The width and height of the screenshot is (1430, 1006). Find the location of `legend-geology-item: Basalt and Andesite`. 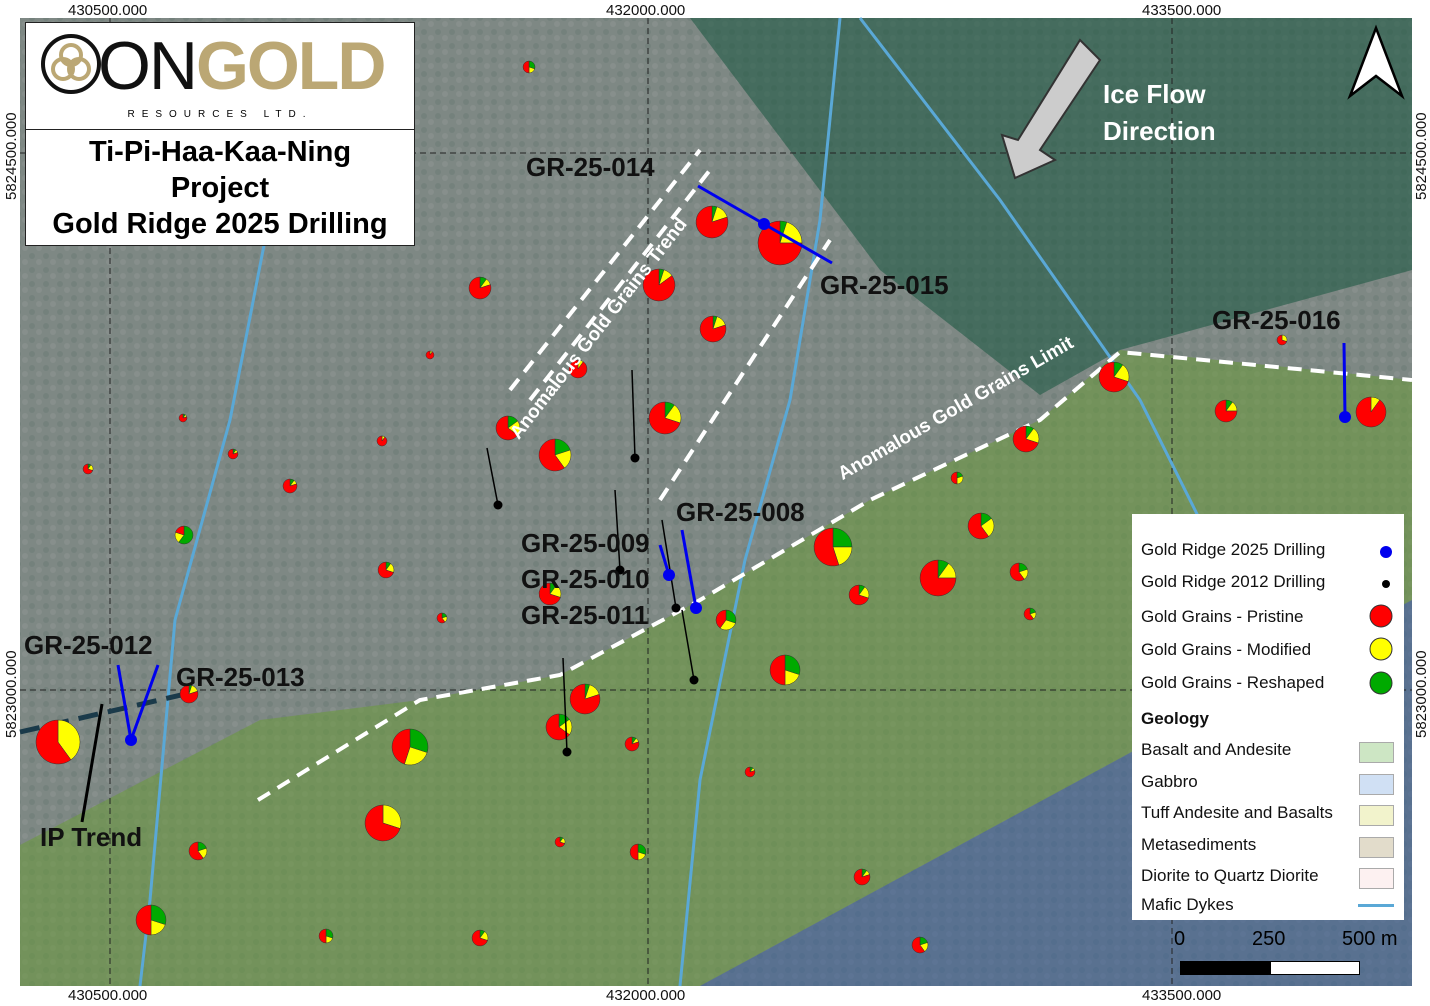

legend-geology-item: Basalt and Andesite is located at coordinates (1216, 749).